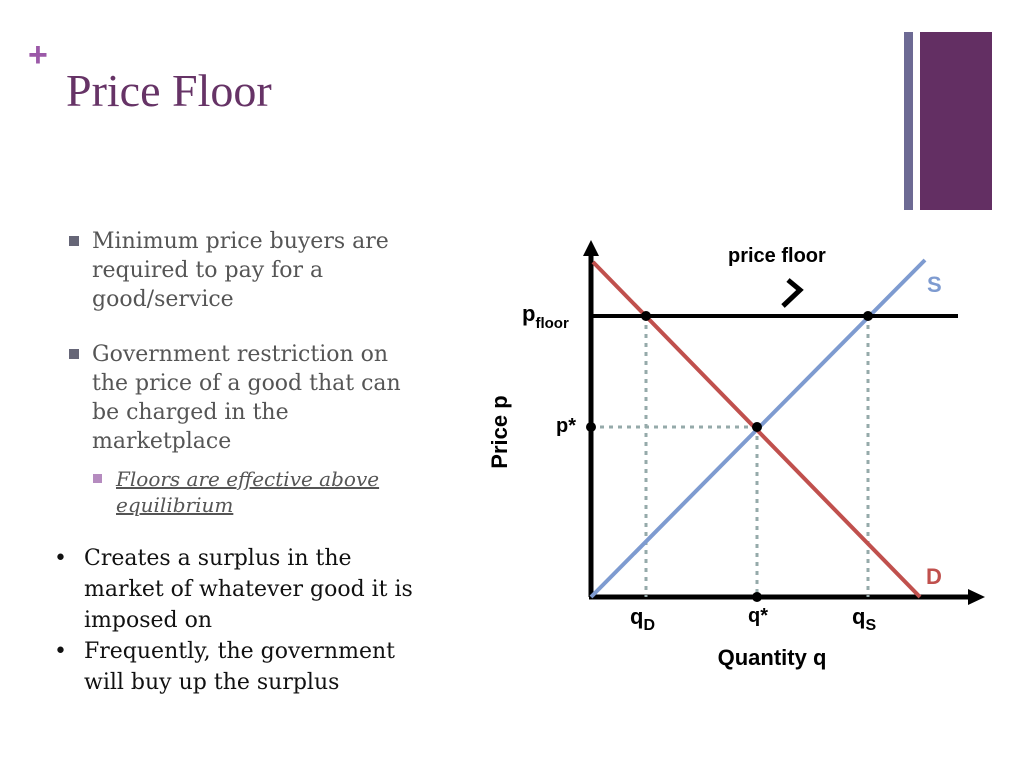  I want to click on plus-icon: +, so click(38, 55).